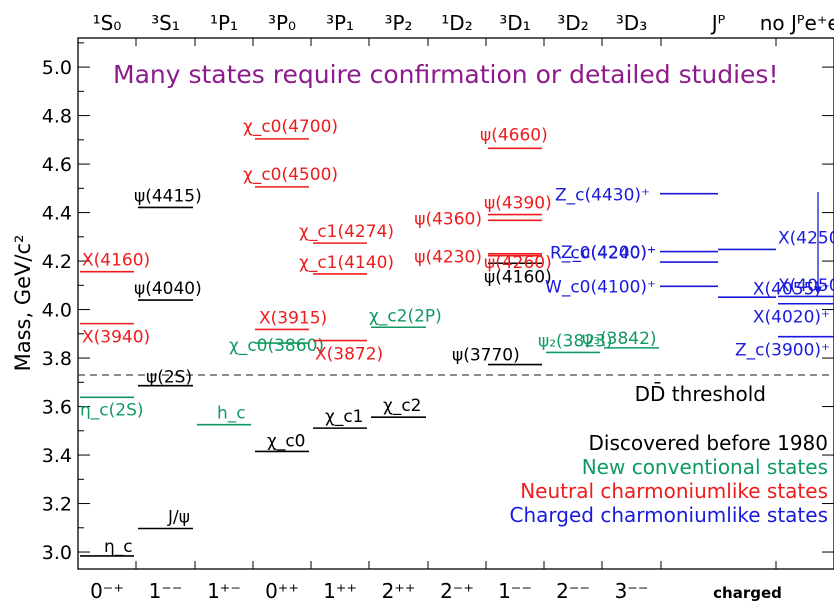  What do you see at coordinates (806, 238) in the screenshot?
I see `state-label: X(4250)⁺` at bounding box center [806, 238].